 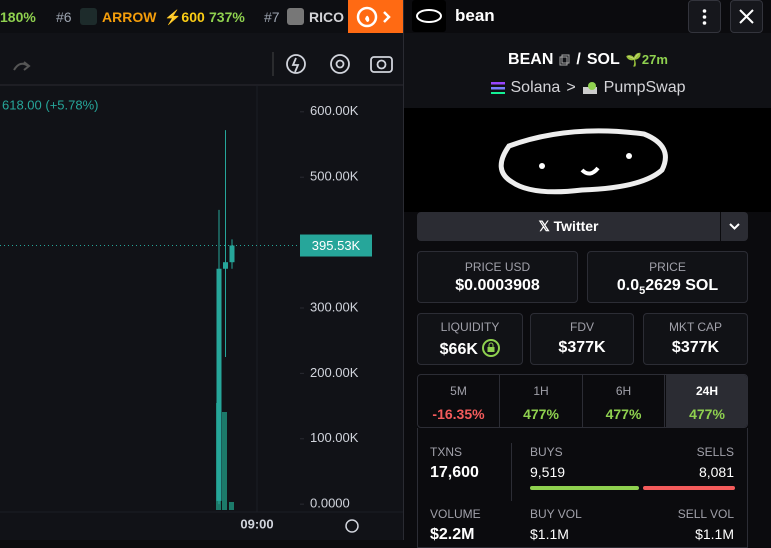 I want to click on quote-symbol: SOL, so click(x=603, y=59).